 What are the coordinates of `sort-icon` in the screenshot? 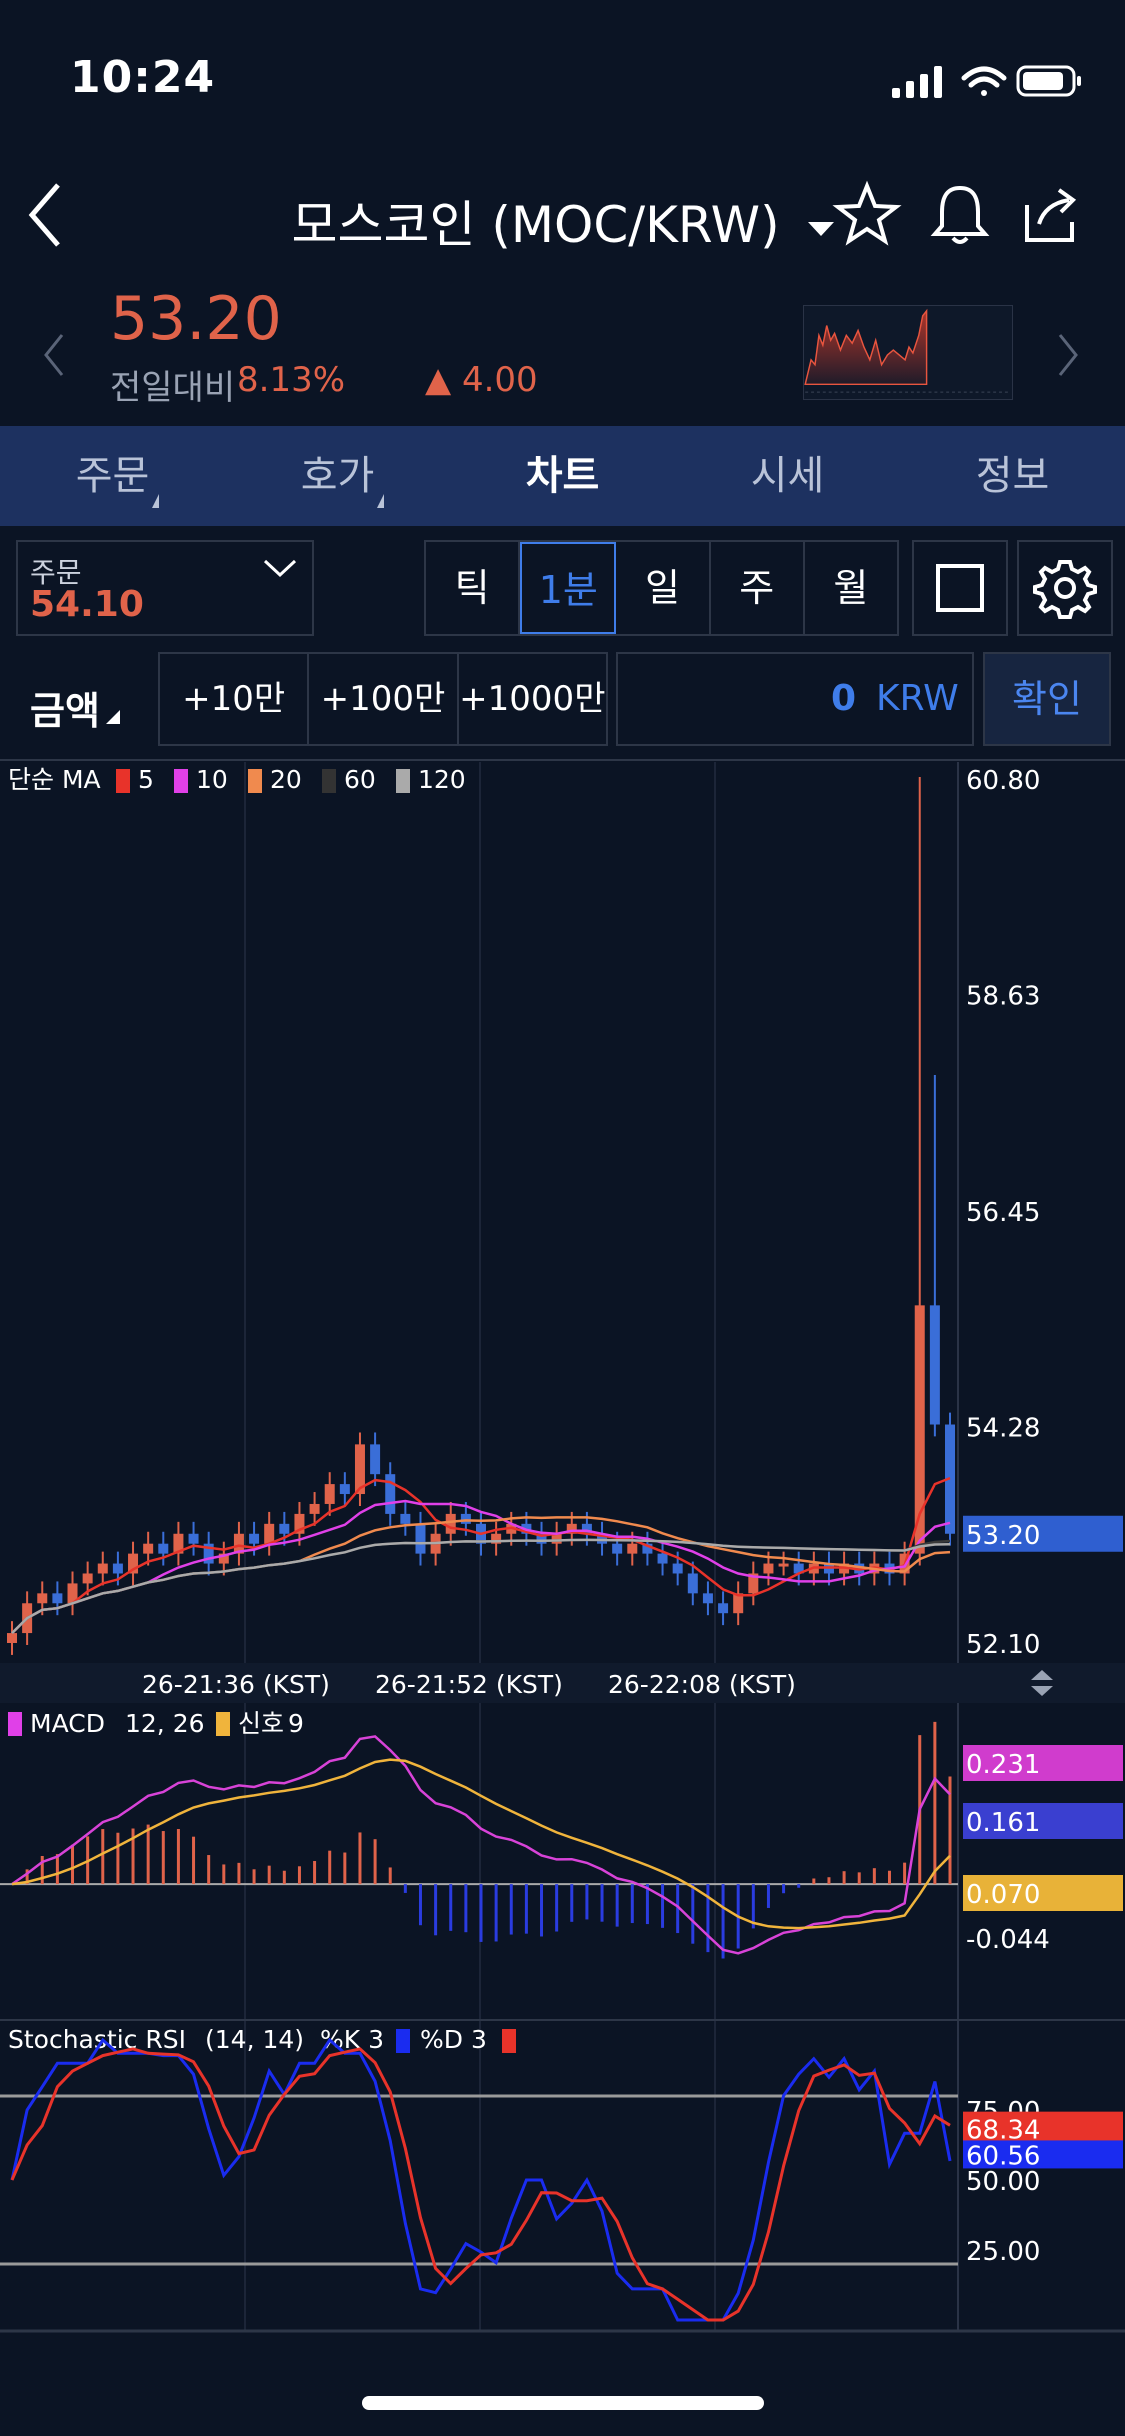 It's located at (1042, 1683).